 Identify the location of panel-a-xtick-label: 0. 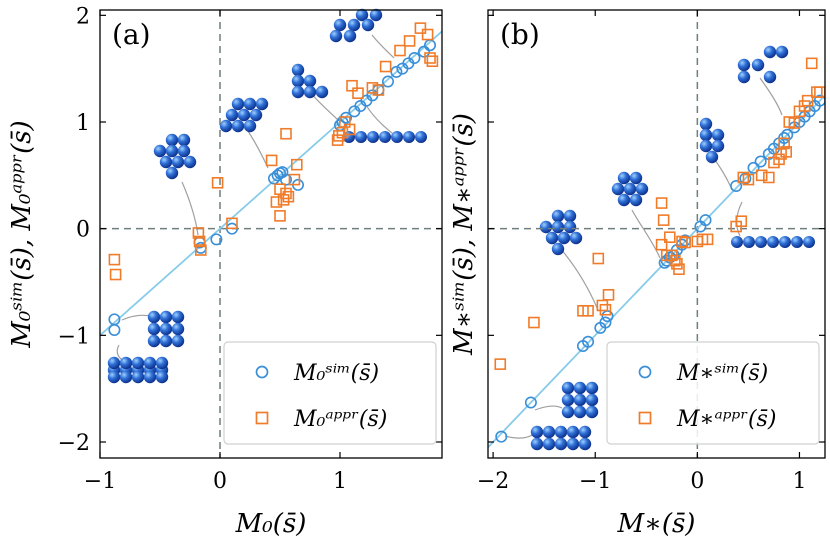
(220, 481).